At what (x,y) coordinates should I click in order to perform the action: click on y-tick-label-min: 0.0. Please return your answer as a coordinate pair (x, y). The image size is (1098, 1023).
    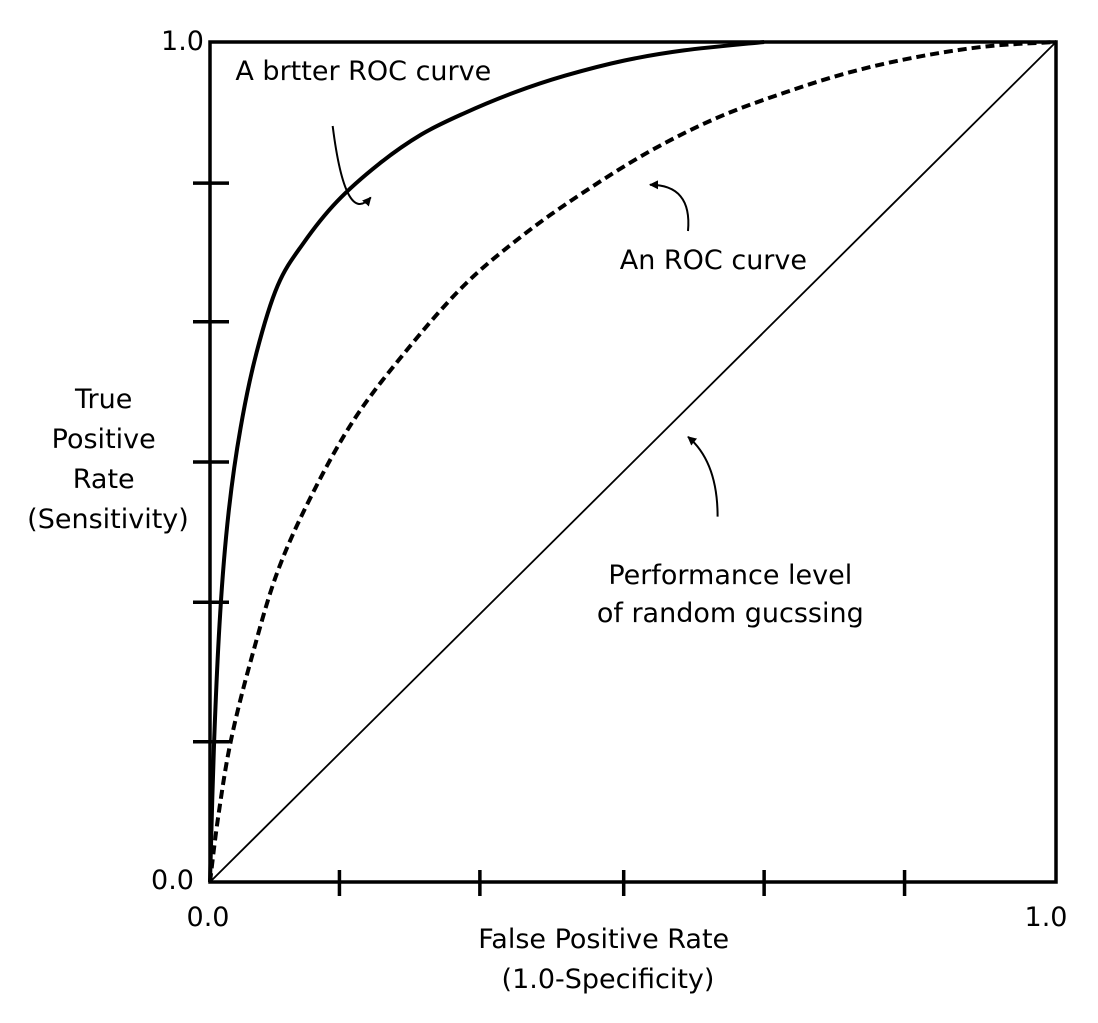
    Looking at the image, I should click on (172, 880).